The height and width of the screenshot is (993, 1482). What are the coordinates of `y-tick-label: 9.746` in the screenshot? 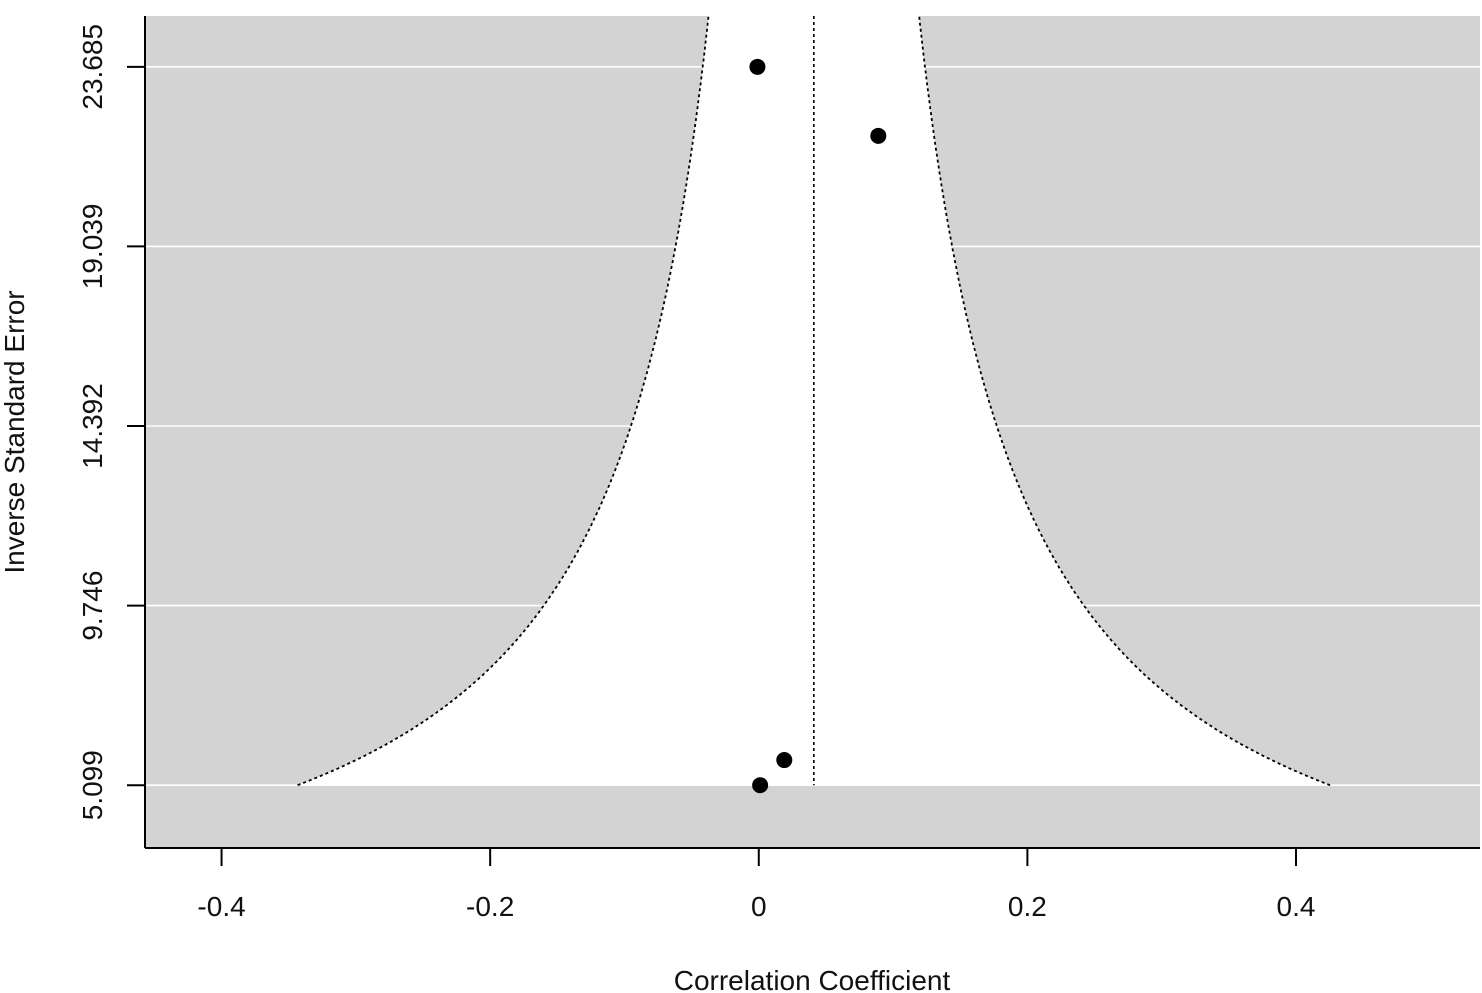 It's located at (92, 606).